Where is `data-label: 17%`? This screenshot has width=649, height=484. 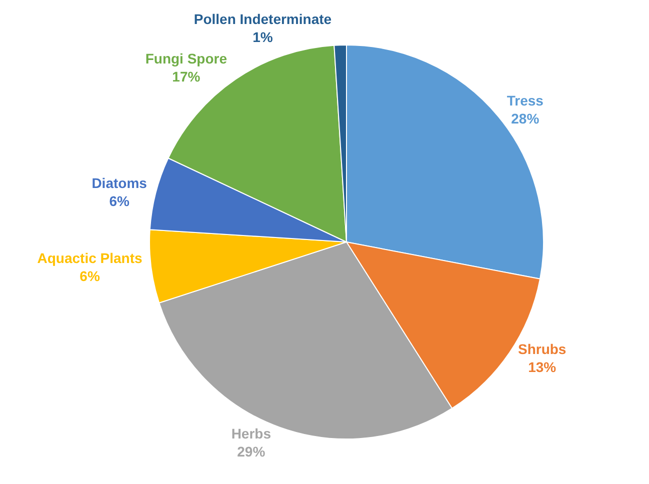
data-label: 17% is located at coordinates (186, 76).